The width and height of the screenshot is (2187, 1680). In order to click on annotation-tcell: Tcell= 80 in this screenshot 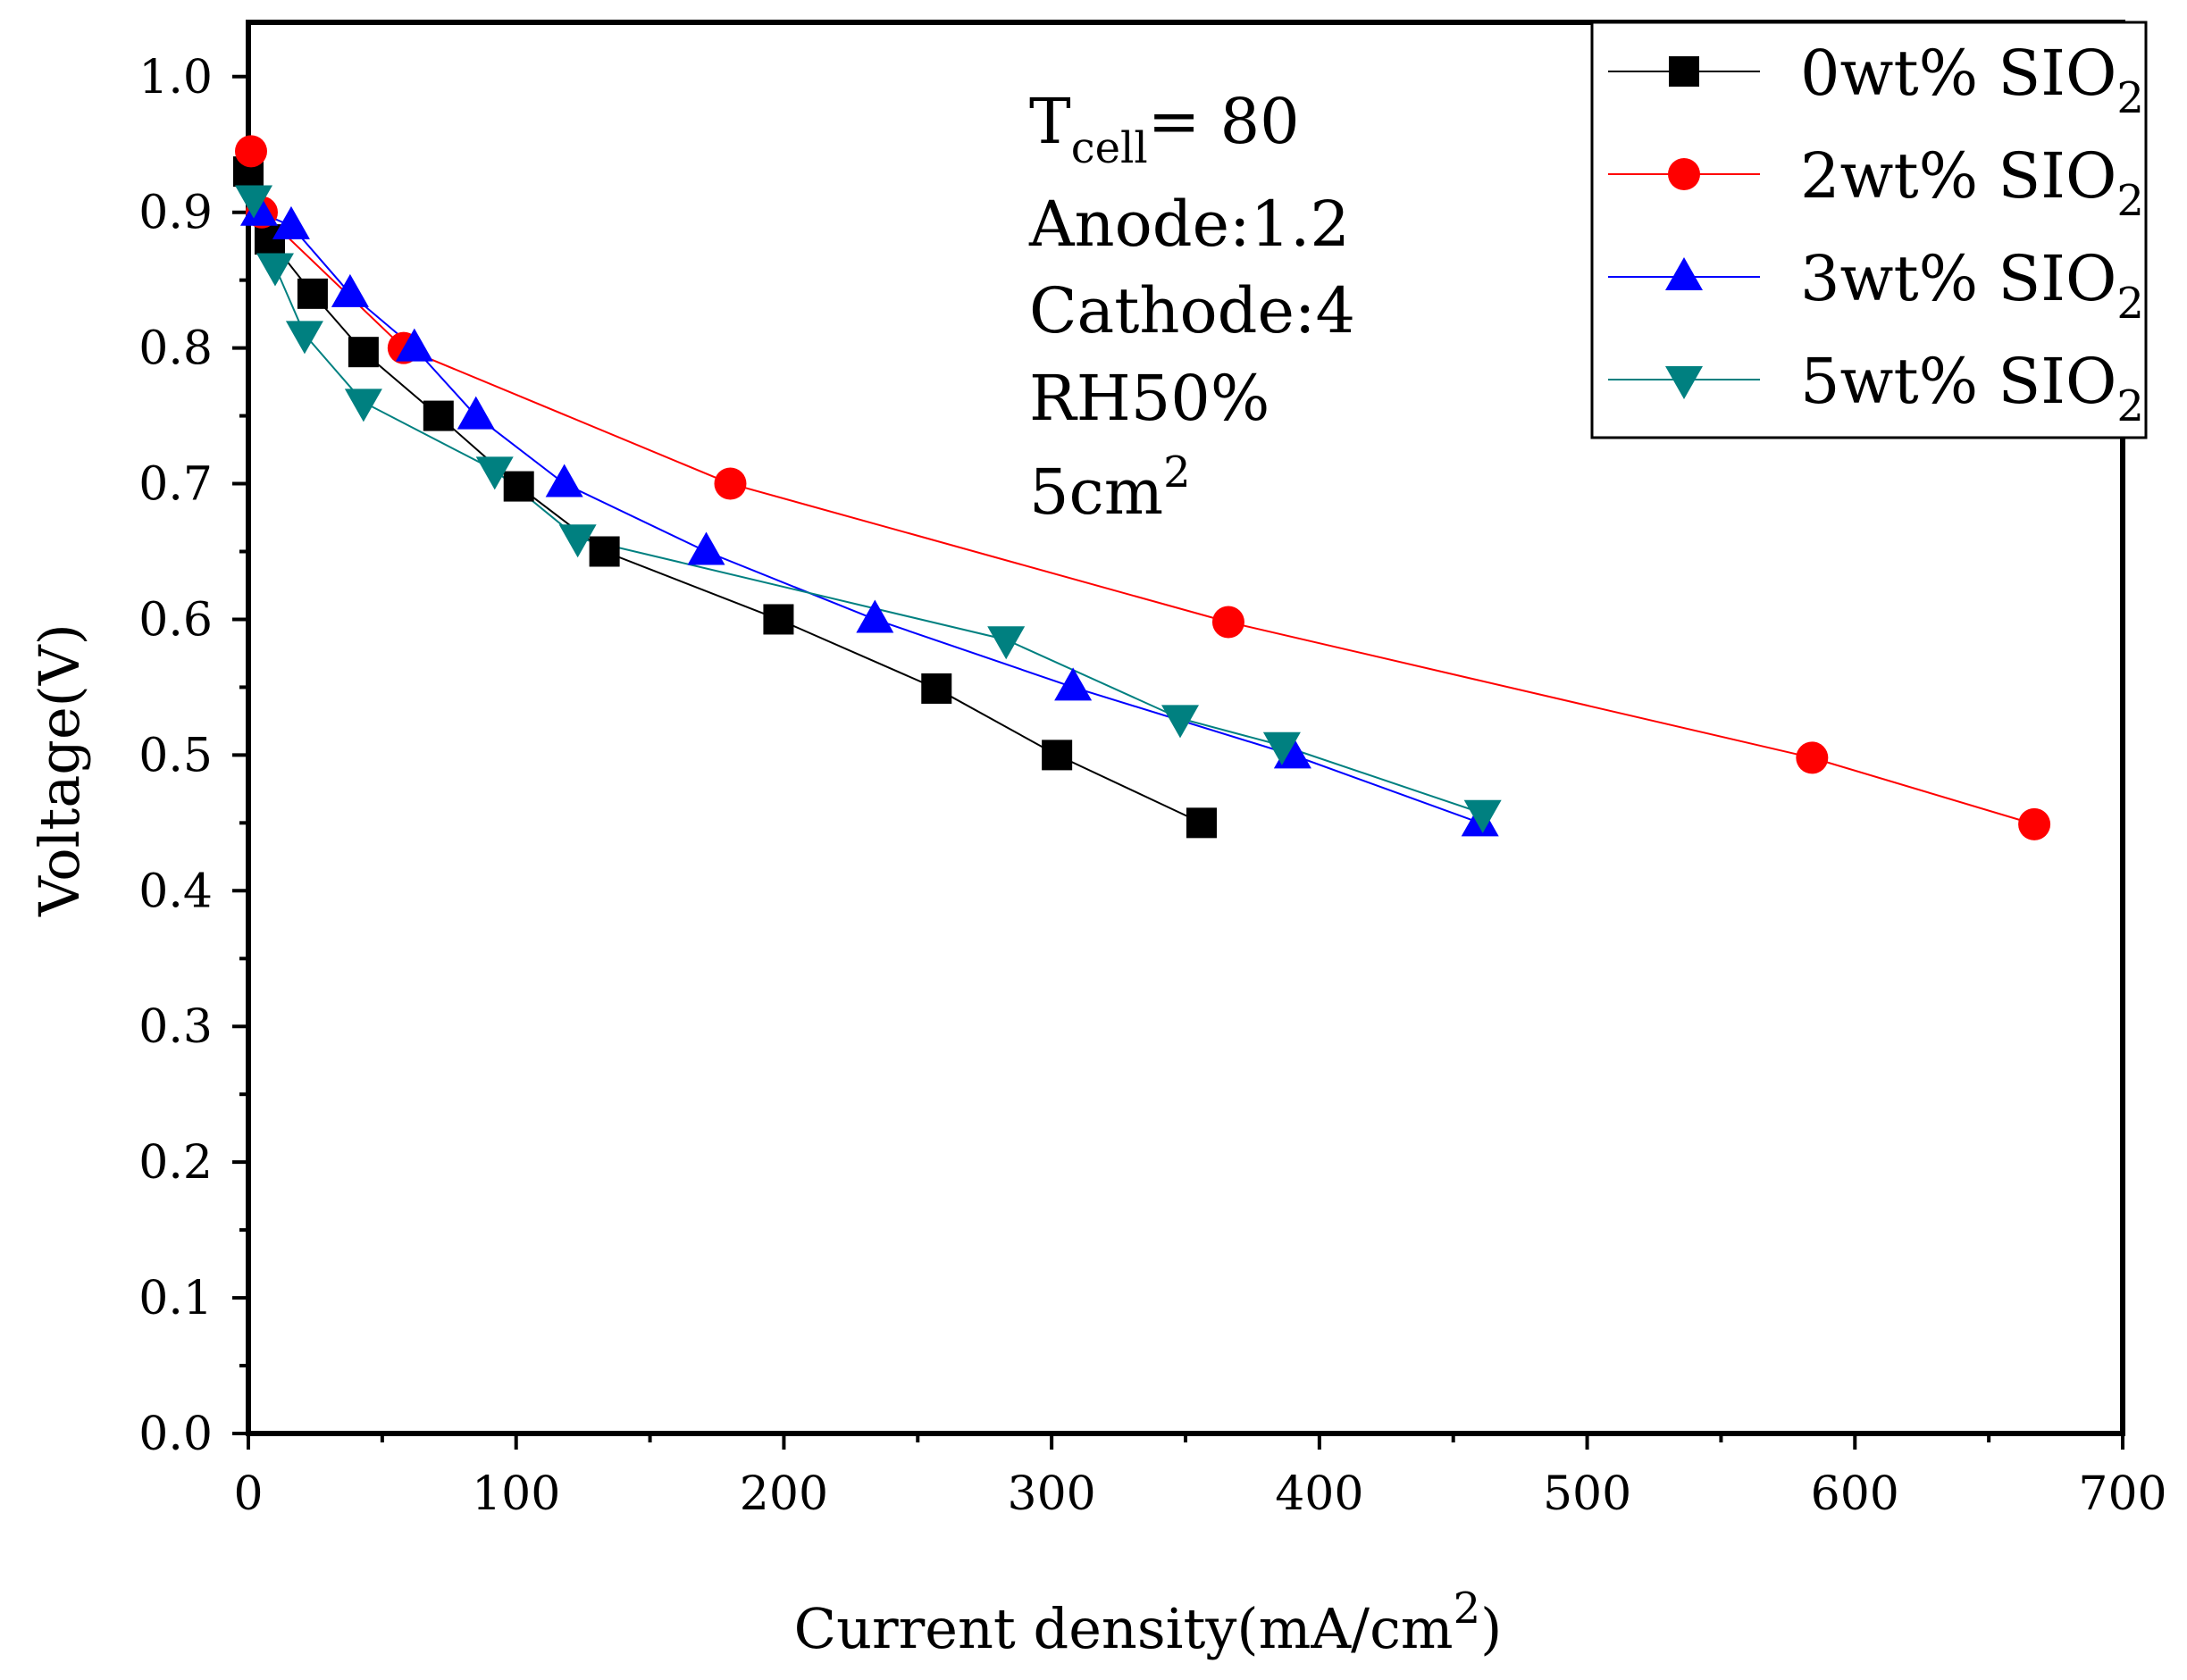, I will do `click(1164, 129)`.